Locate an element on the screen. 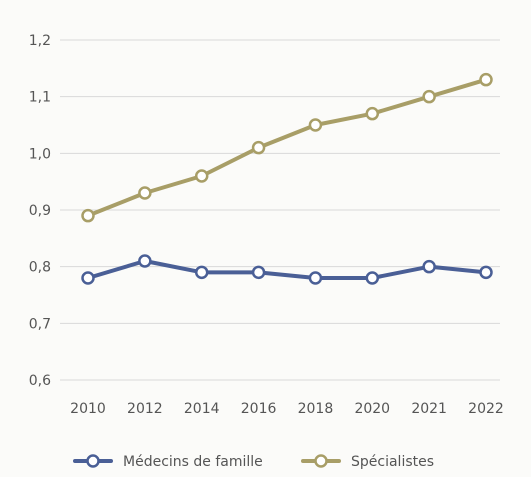  y-tick-label: 0,8 is located at coordinates (40, 268).